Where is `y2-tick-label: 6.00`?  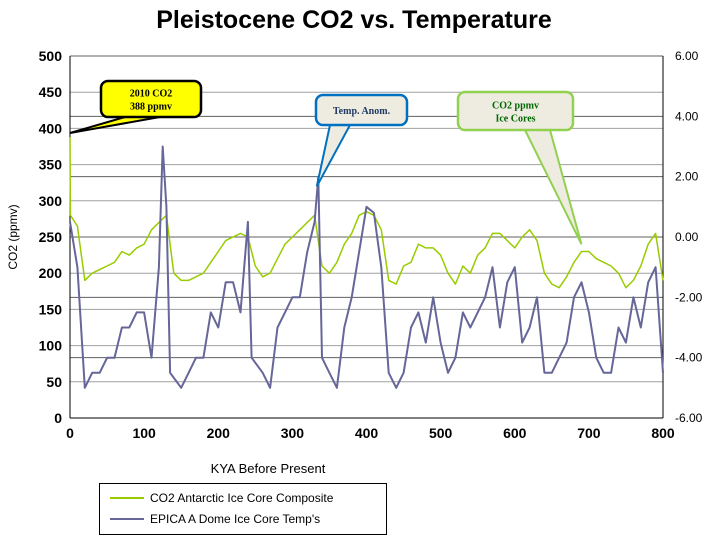 y2-tick-label: 6.00 is located at coordinates (687, 56).